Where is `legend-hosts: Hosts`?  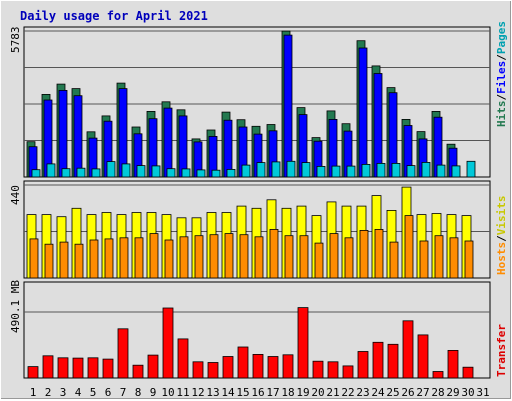
legend-hosts: Hosts is located at coordinates (501, 258).